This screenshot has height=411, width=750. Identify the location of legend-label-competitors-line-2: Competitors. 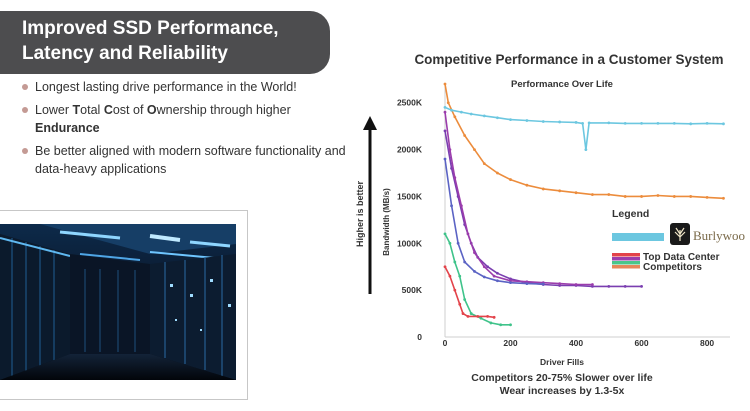
(672, 267).